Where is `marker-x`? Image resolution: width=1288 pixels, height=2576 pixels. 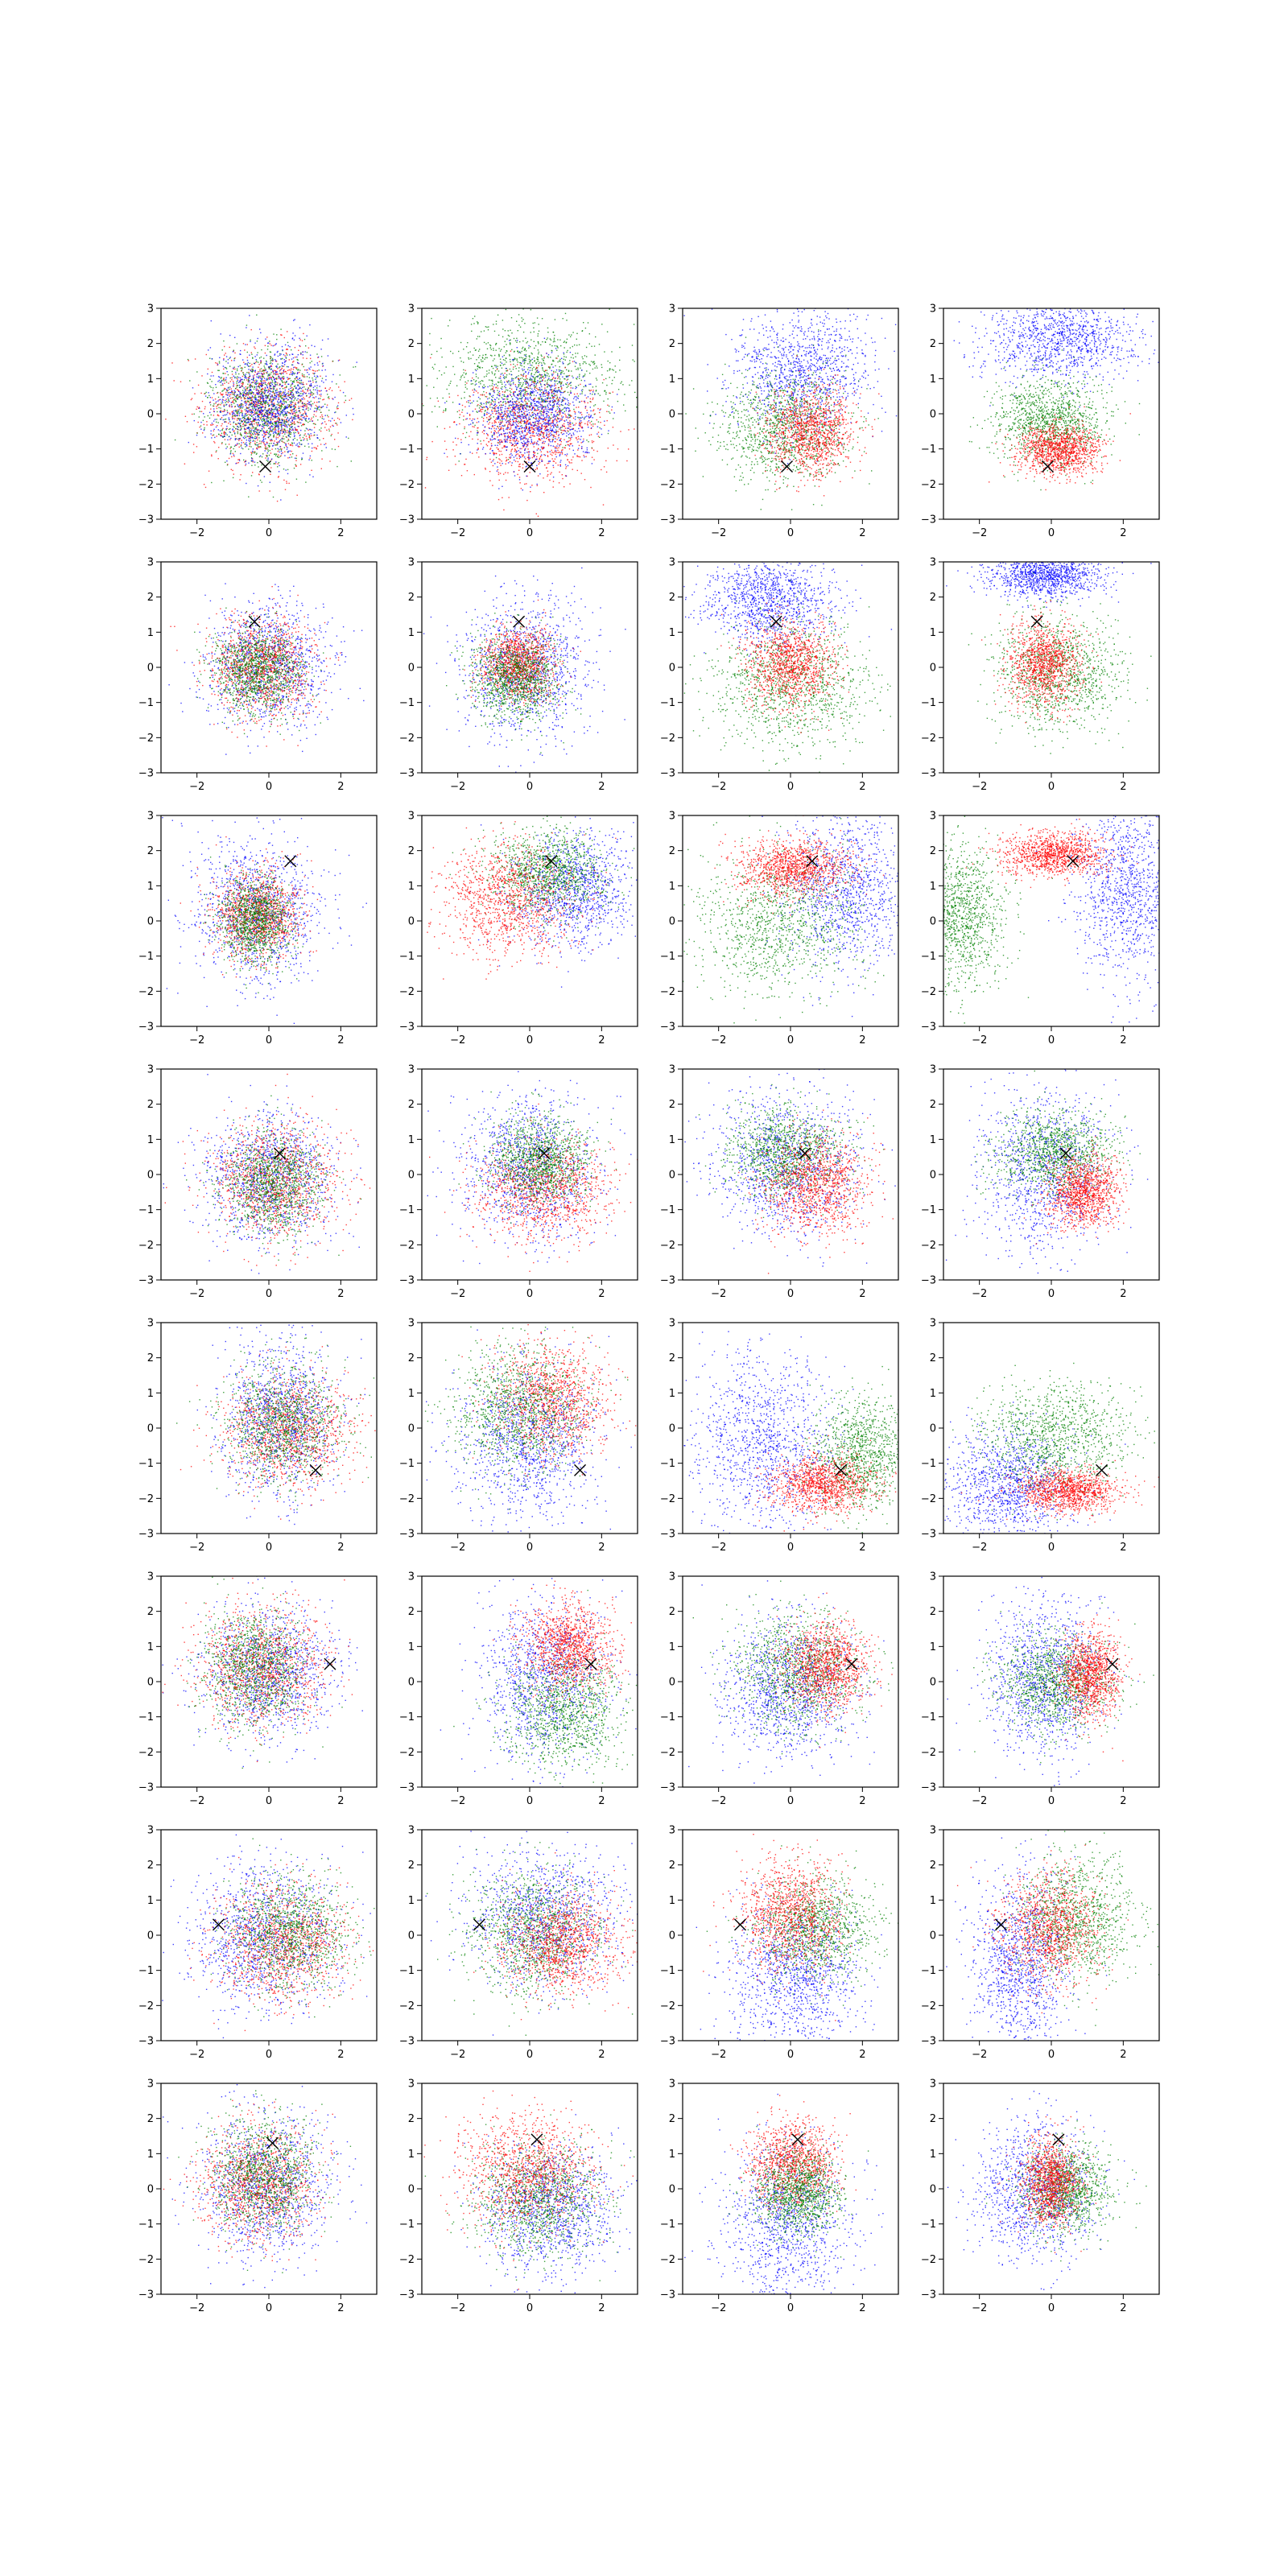
marker-x is located at coordinates (265, 467).